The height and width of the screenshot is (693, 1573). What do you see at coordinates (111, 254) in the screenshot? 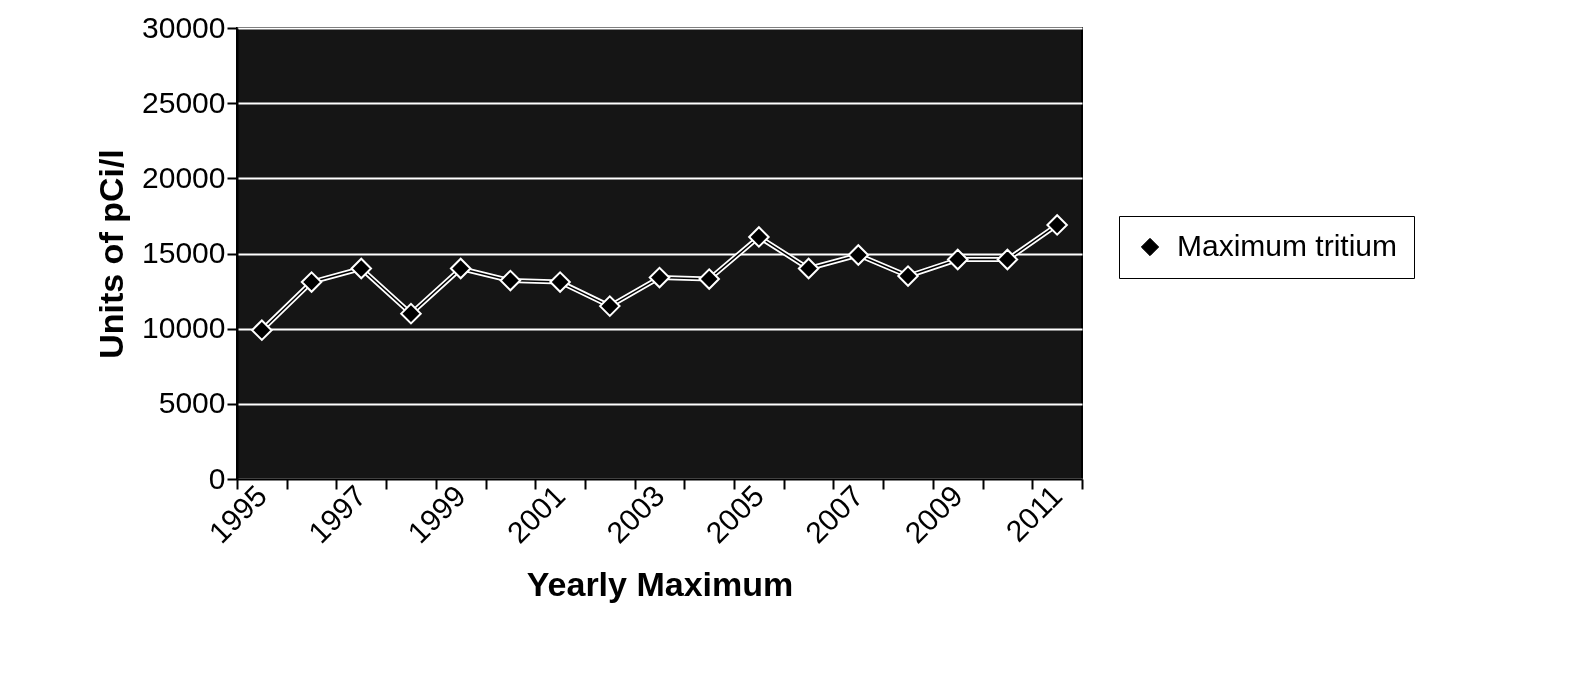
I see `y-axis-title: Units of pCi/l` at bounding box center [111, 254].